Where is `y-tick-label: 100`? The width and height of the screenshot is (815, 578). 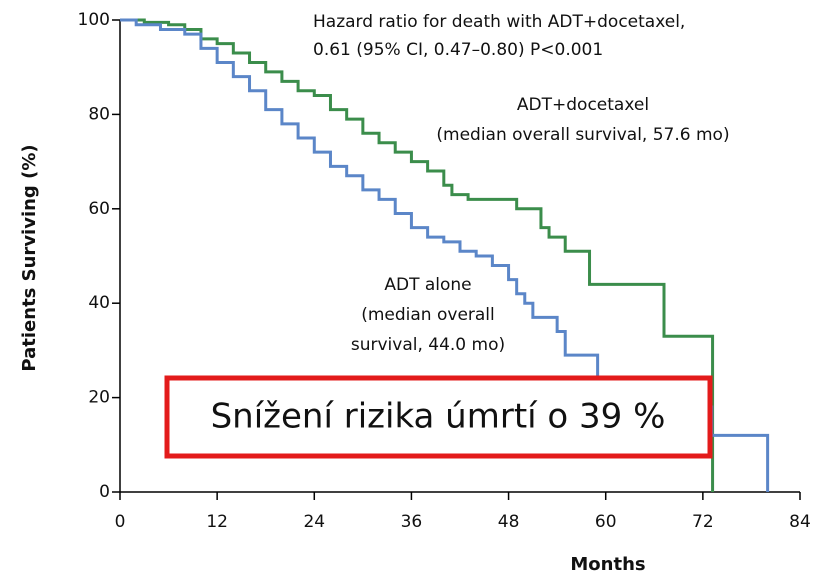
y-tick-label: 100 is located at coordinates (94, 20).